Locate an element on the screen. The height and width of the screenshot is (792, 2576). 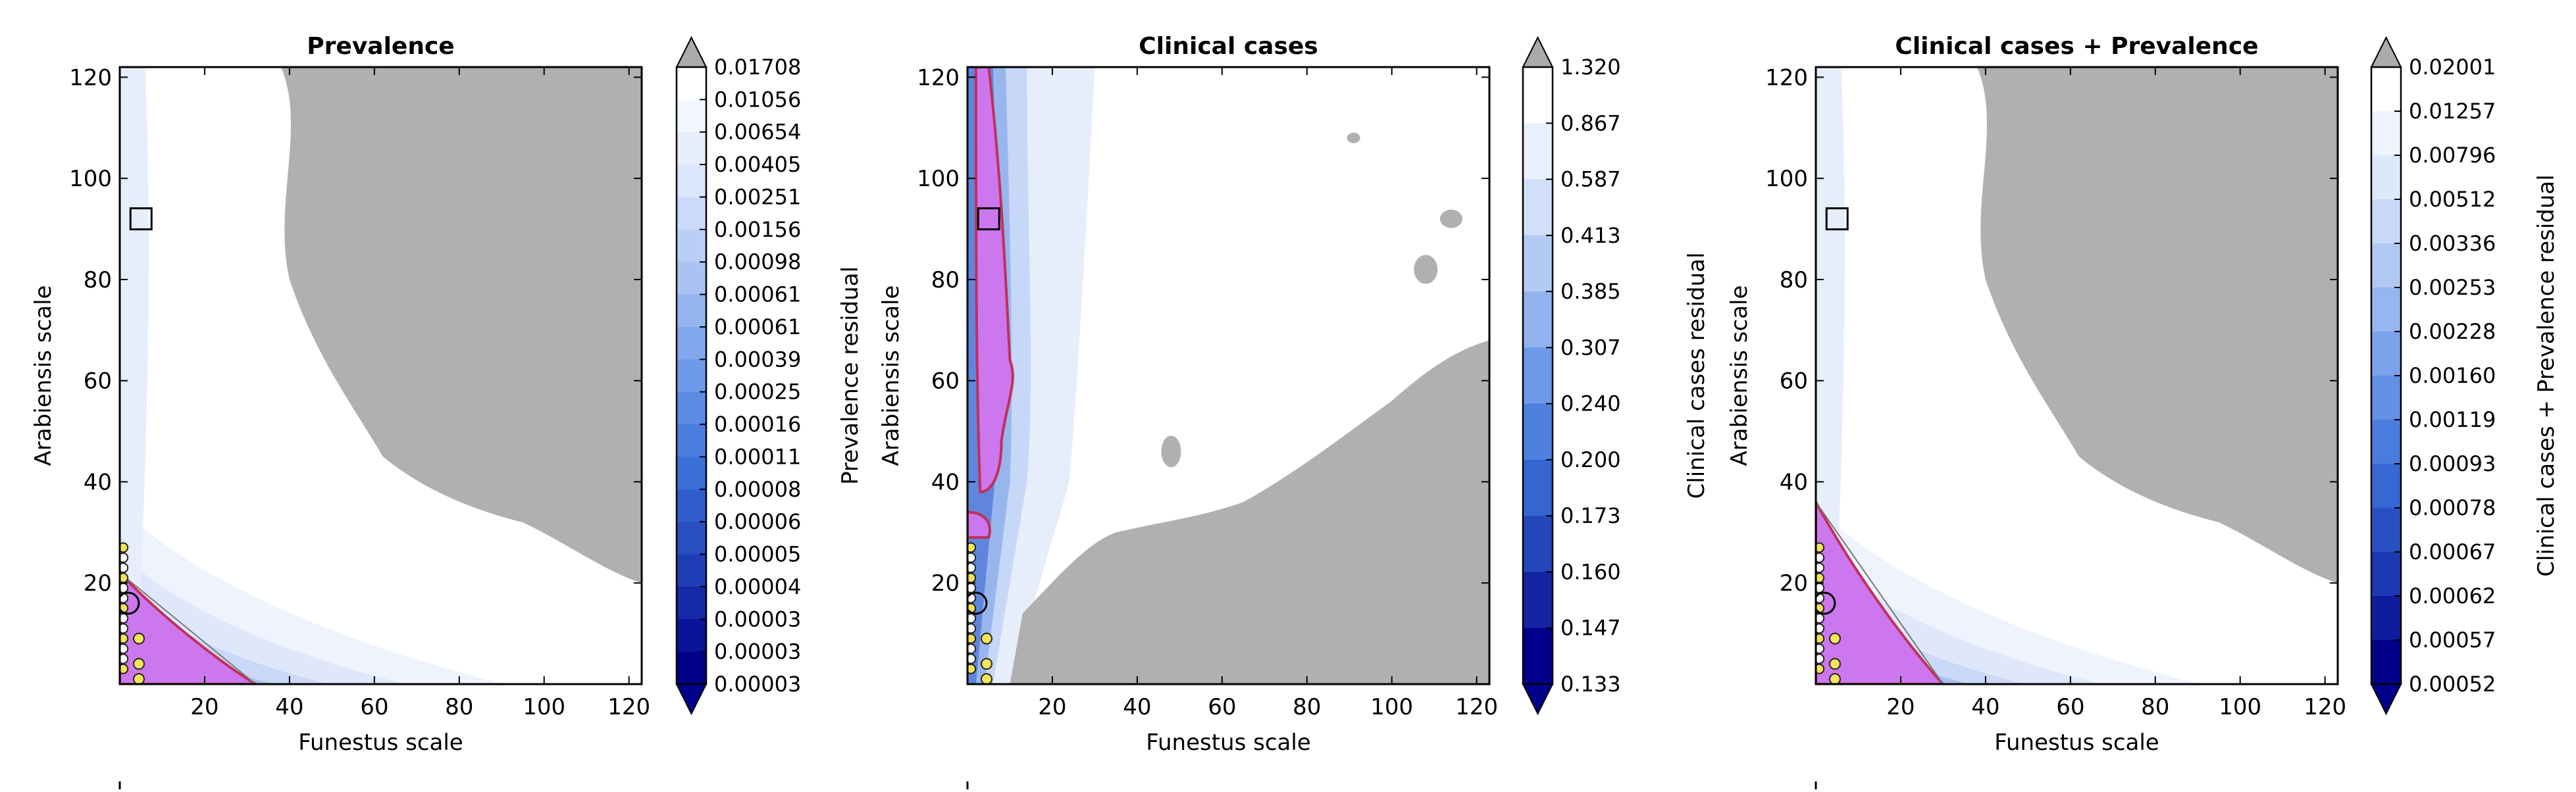
colorbar-tick-label: 0.00008 is located at coordinates (757, 489).